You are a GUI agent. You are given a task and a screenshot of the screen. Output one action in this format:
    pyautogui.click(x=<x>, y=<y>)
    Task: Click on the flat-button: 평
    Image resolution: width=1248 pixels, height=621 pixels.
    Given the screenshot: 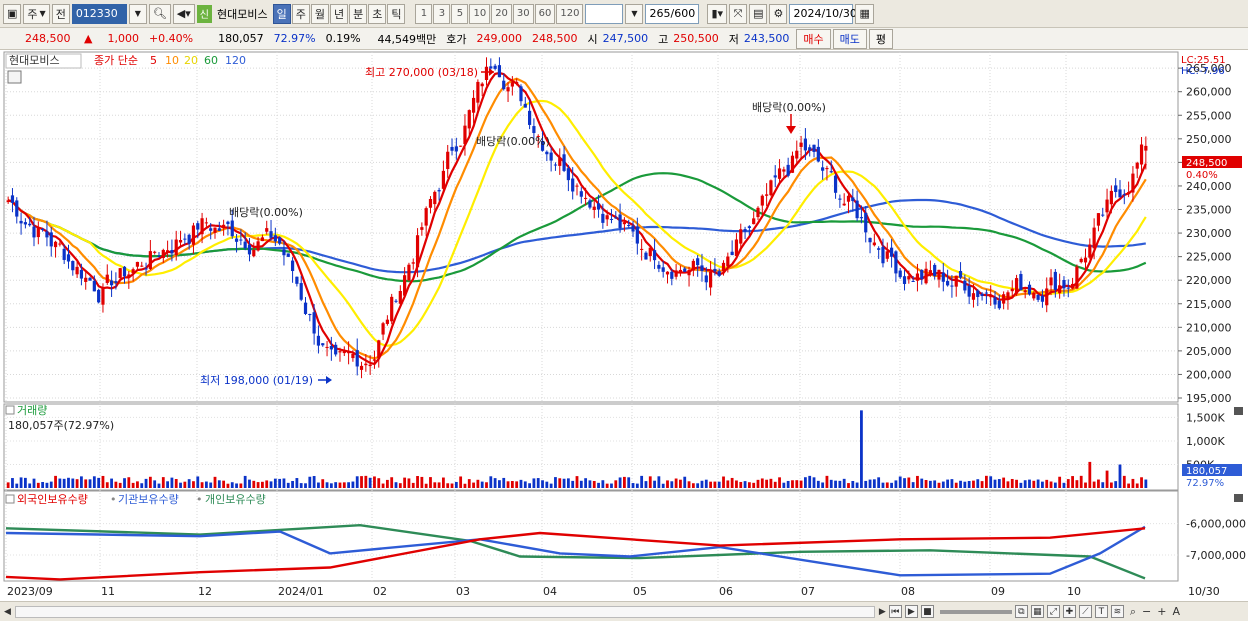 What is the action you would take?
    pyautogui.click(x=881, y=38)
    